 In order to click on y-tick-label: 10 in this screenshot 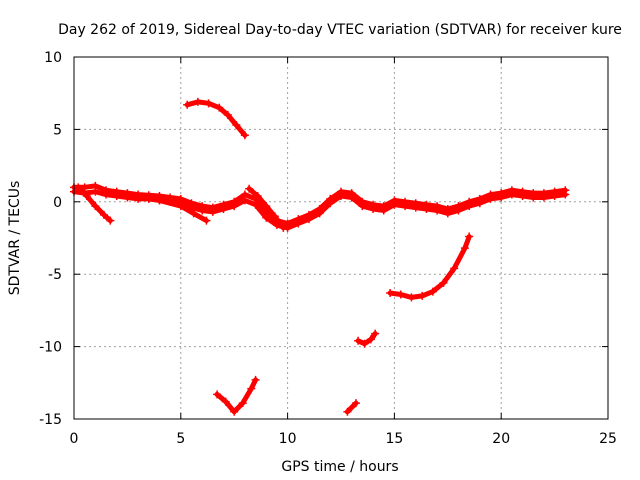, I will do `click(53, 58)`.